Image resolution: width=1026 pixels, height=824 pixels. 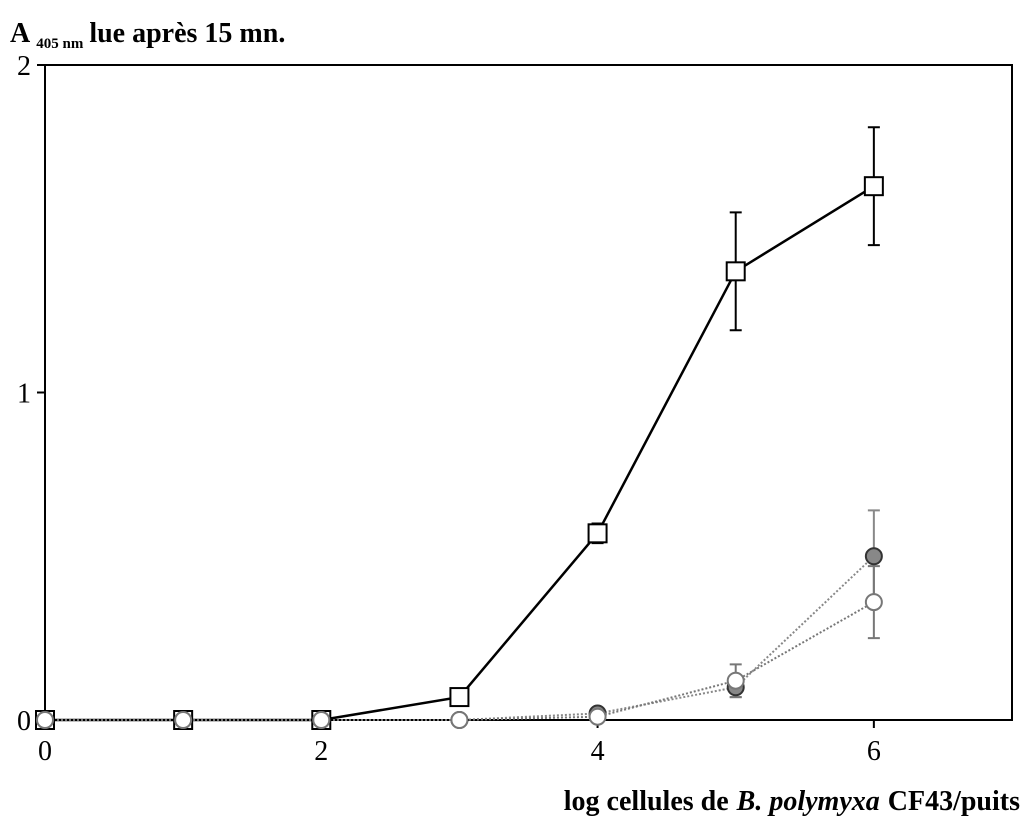 I want to click on title-main: A, so click(x=20, y=33).